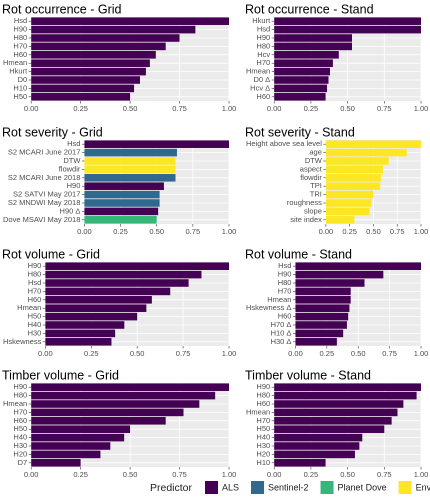 This screenshot has height=500, width=430. I want to click on legend-label: Environmental, so click(423, 487).